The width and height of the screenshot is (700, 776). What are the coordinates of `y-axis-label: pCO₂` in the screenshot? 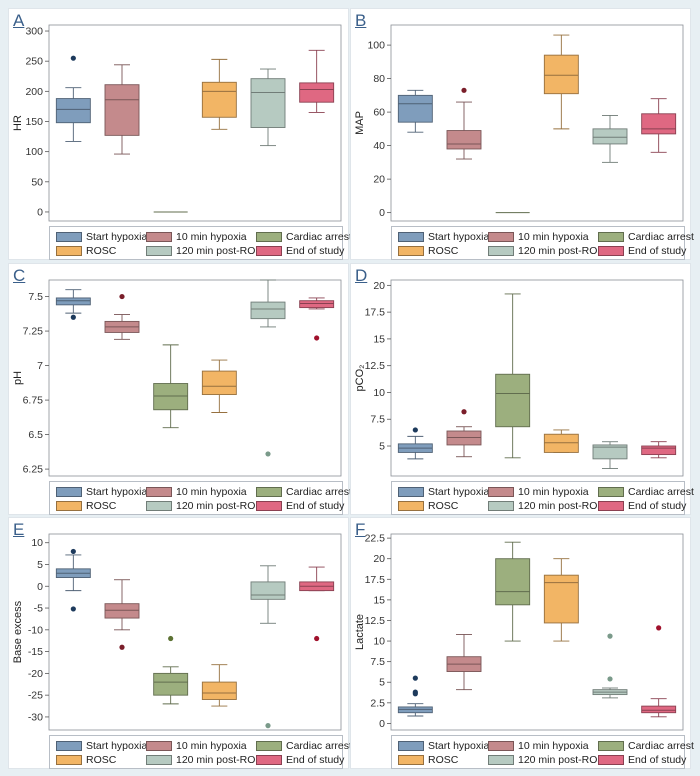 It's located at (360, 378).